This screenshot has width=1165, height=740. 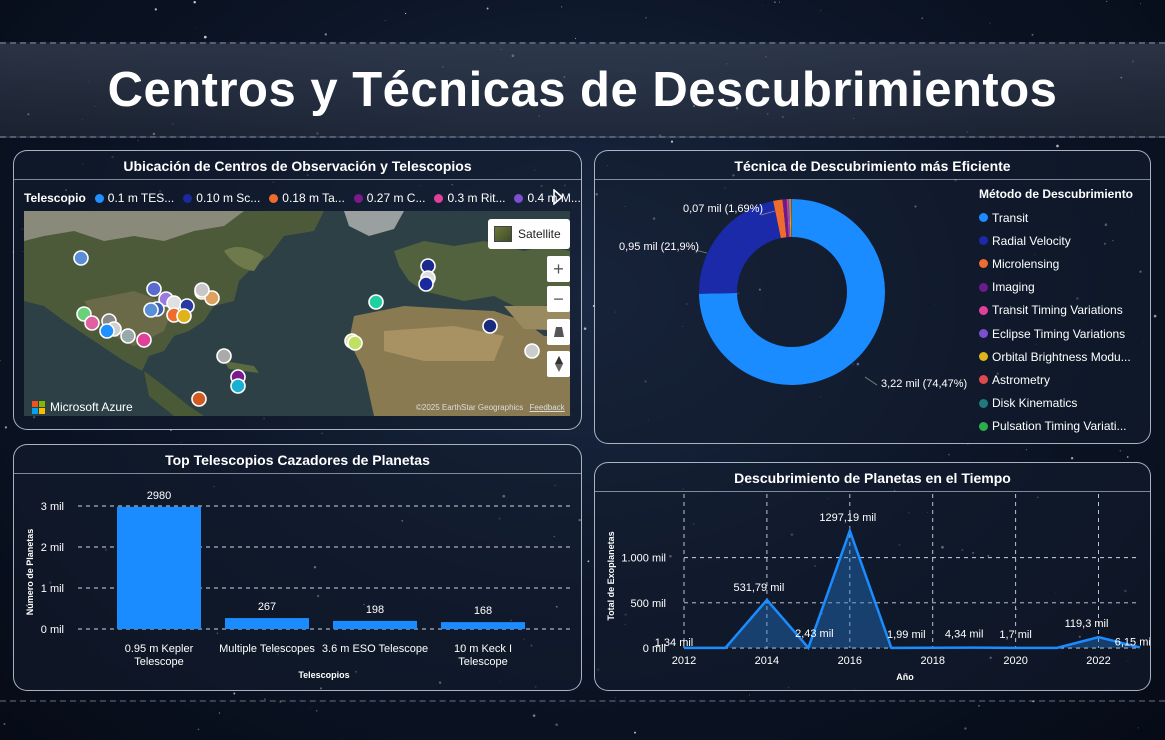 What do you see at coordinates (483, 655) in the screenshot?
I see `x-tick-label: 10 m Keck I Telescope` at bounding box center [483, 655].